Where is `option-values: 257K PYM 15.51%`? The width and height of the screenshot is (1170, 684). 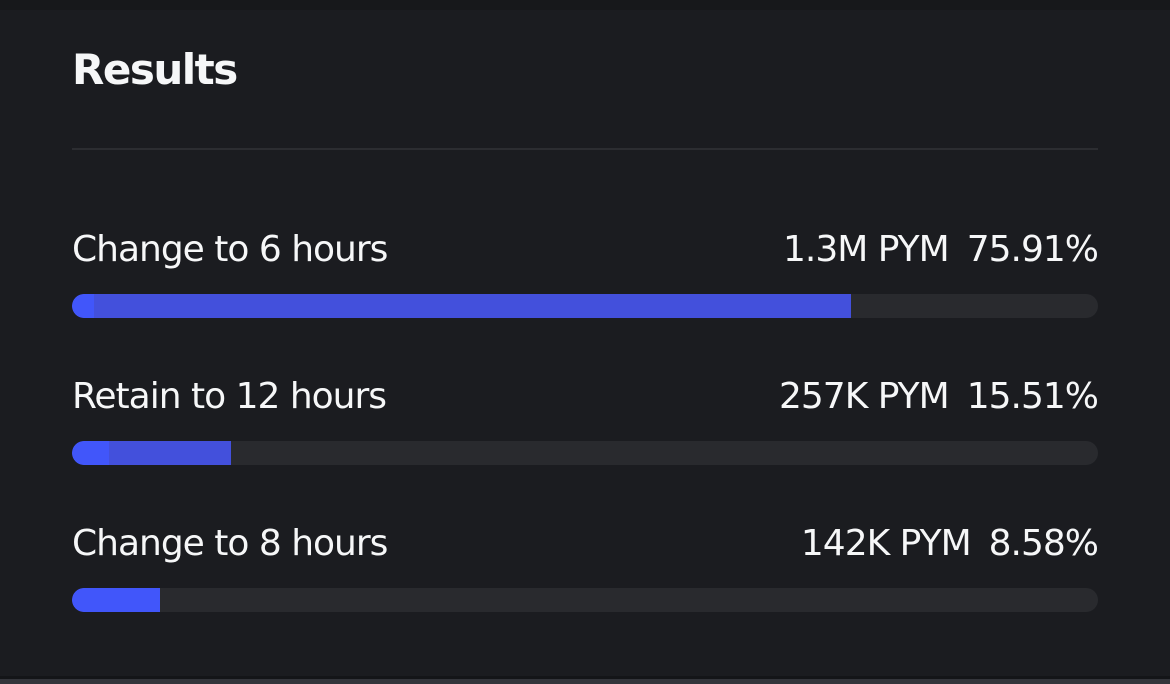 option-values: 257K PYM 15.51% is located at coordinates (938, 397).